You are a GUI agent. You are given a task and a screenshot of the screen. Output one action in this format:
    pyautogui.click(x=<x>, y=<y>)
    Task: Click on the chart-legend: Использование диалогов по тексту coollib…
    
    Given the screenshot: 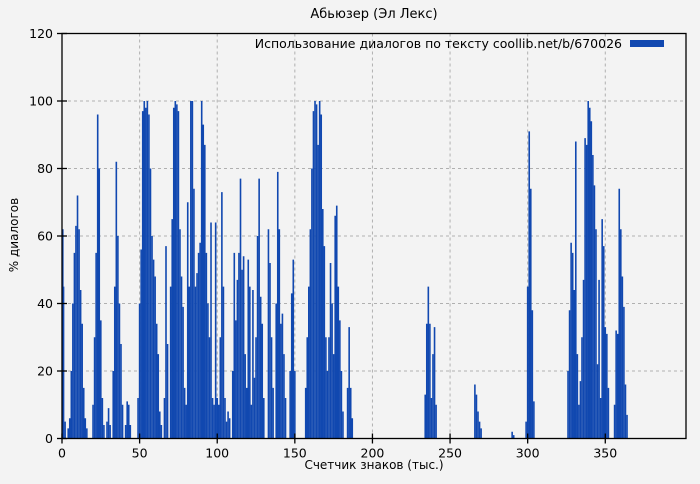 What is the action you would take?
    pyautogui.click(x=332, y=43)
    